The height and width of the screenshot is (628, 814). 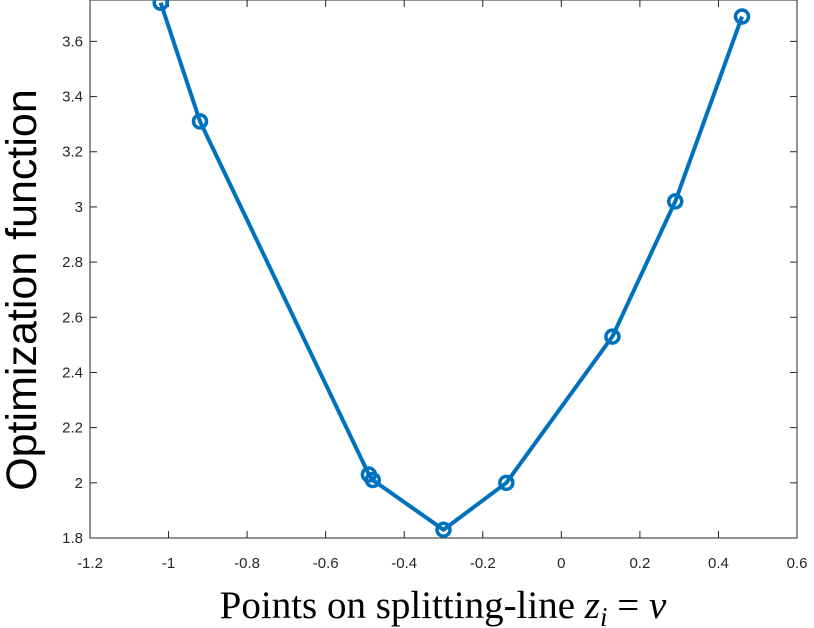 What do you see at coordinates (168, 563) in the screenshot?
I see `x-tick-label: -1` at bounding box center [168, 563].